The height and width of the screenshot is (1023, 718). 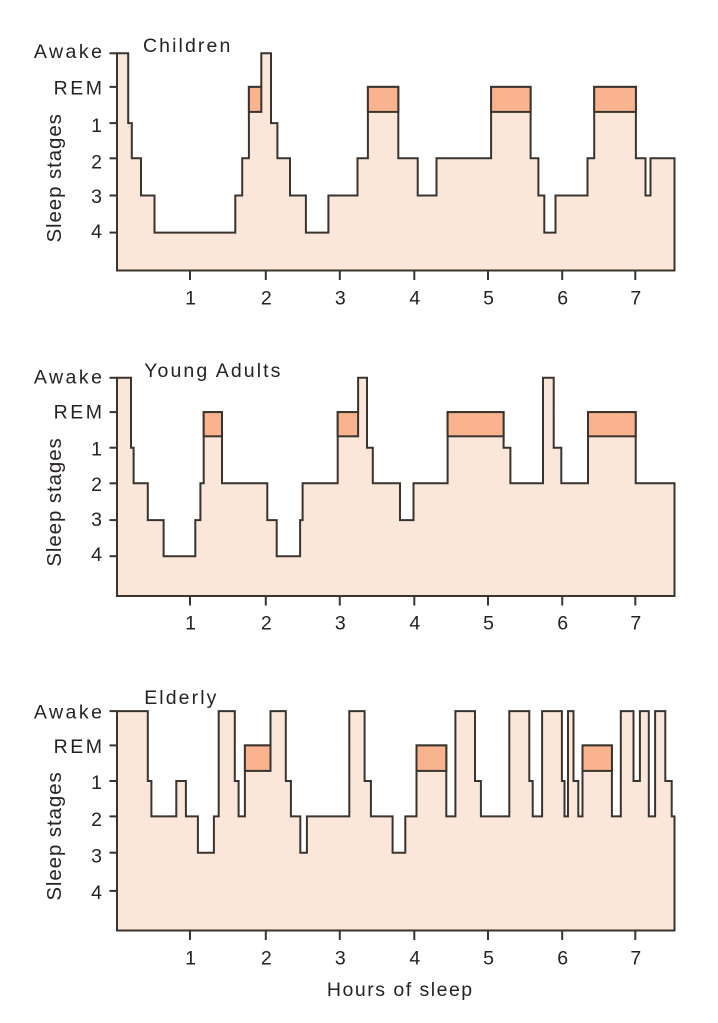 I want to click on svg-text: Hours of sleep, so click(x=400, y=990).